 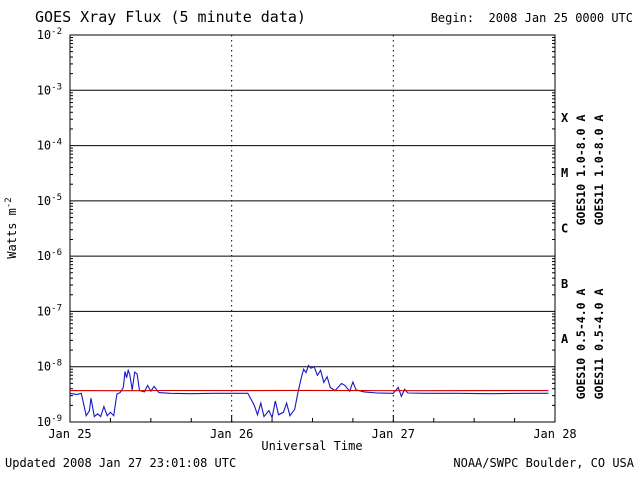 What do you see at coordinates (581, 170) in the screenshot?
I see `legend-goes10-long: GOES10 1.0-8.0 A` at bounding box center [581, 170].